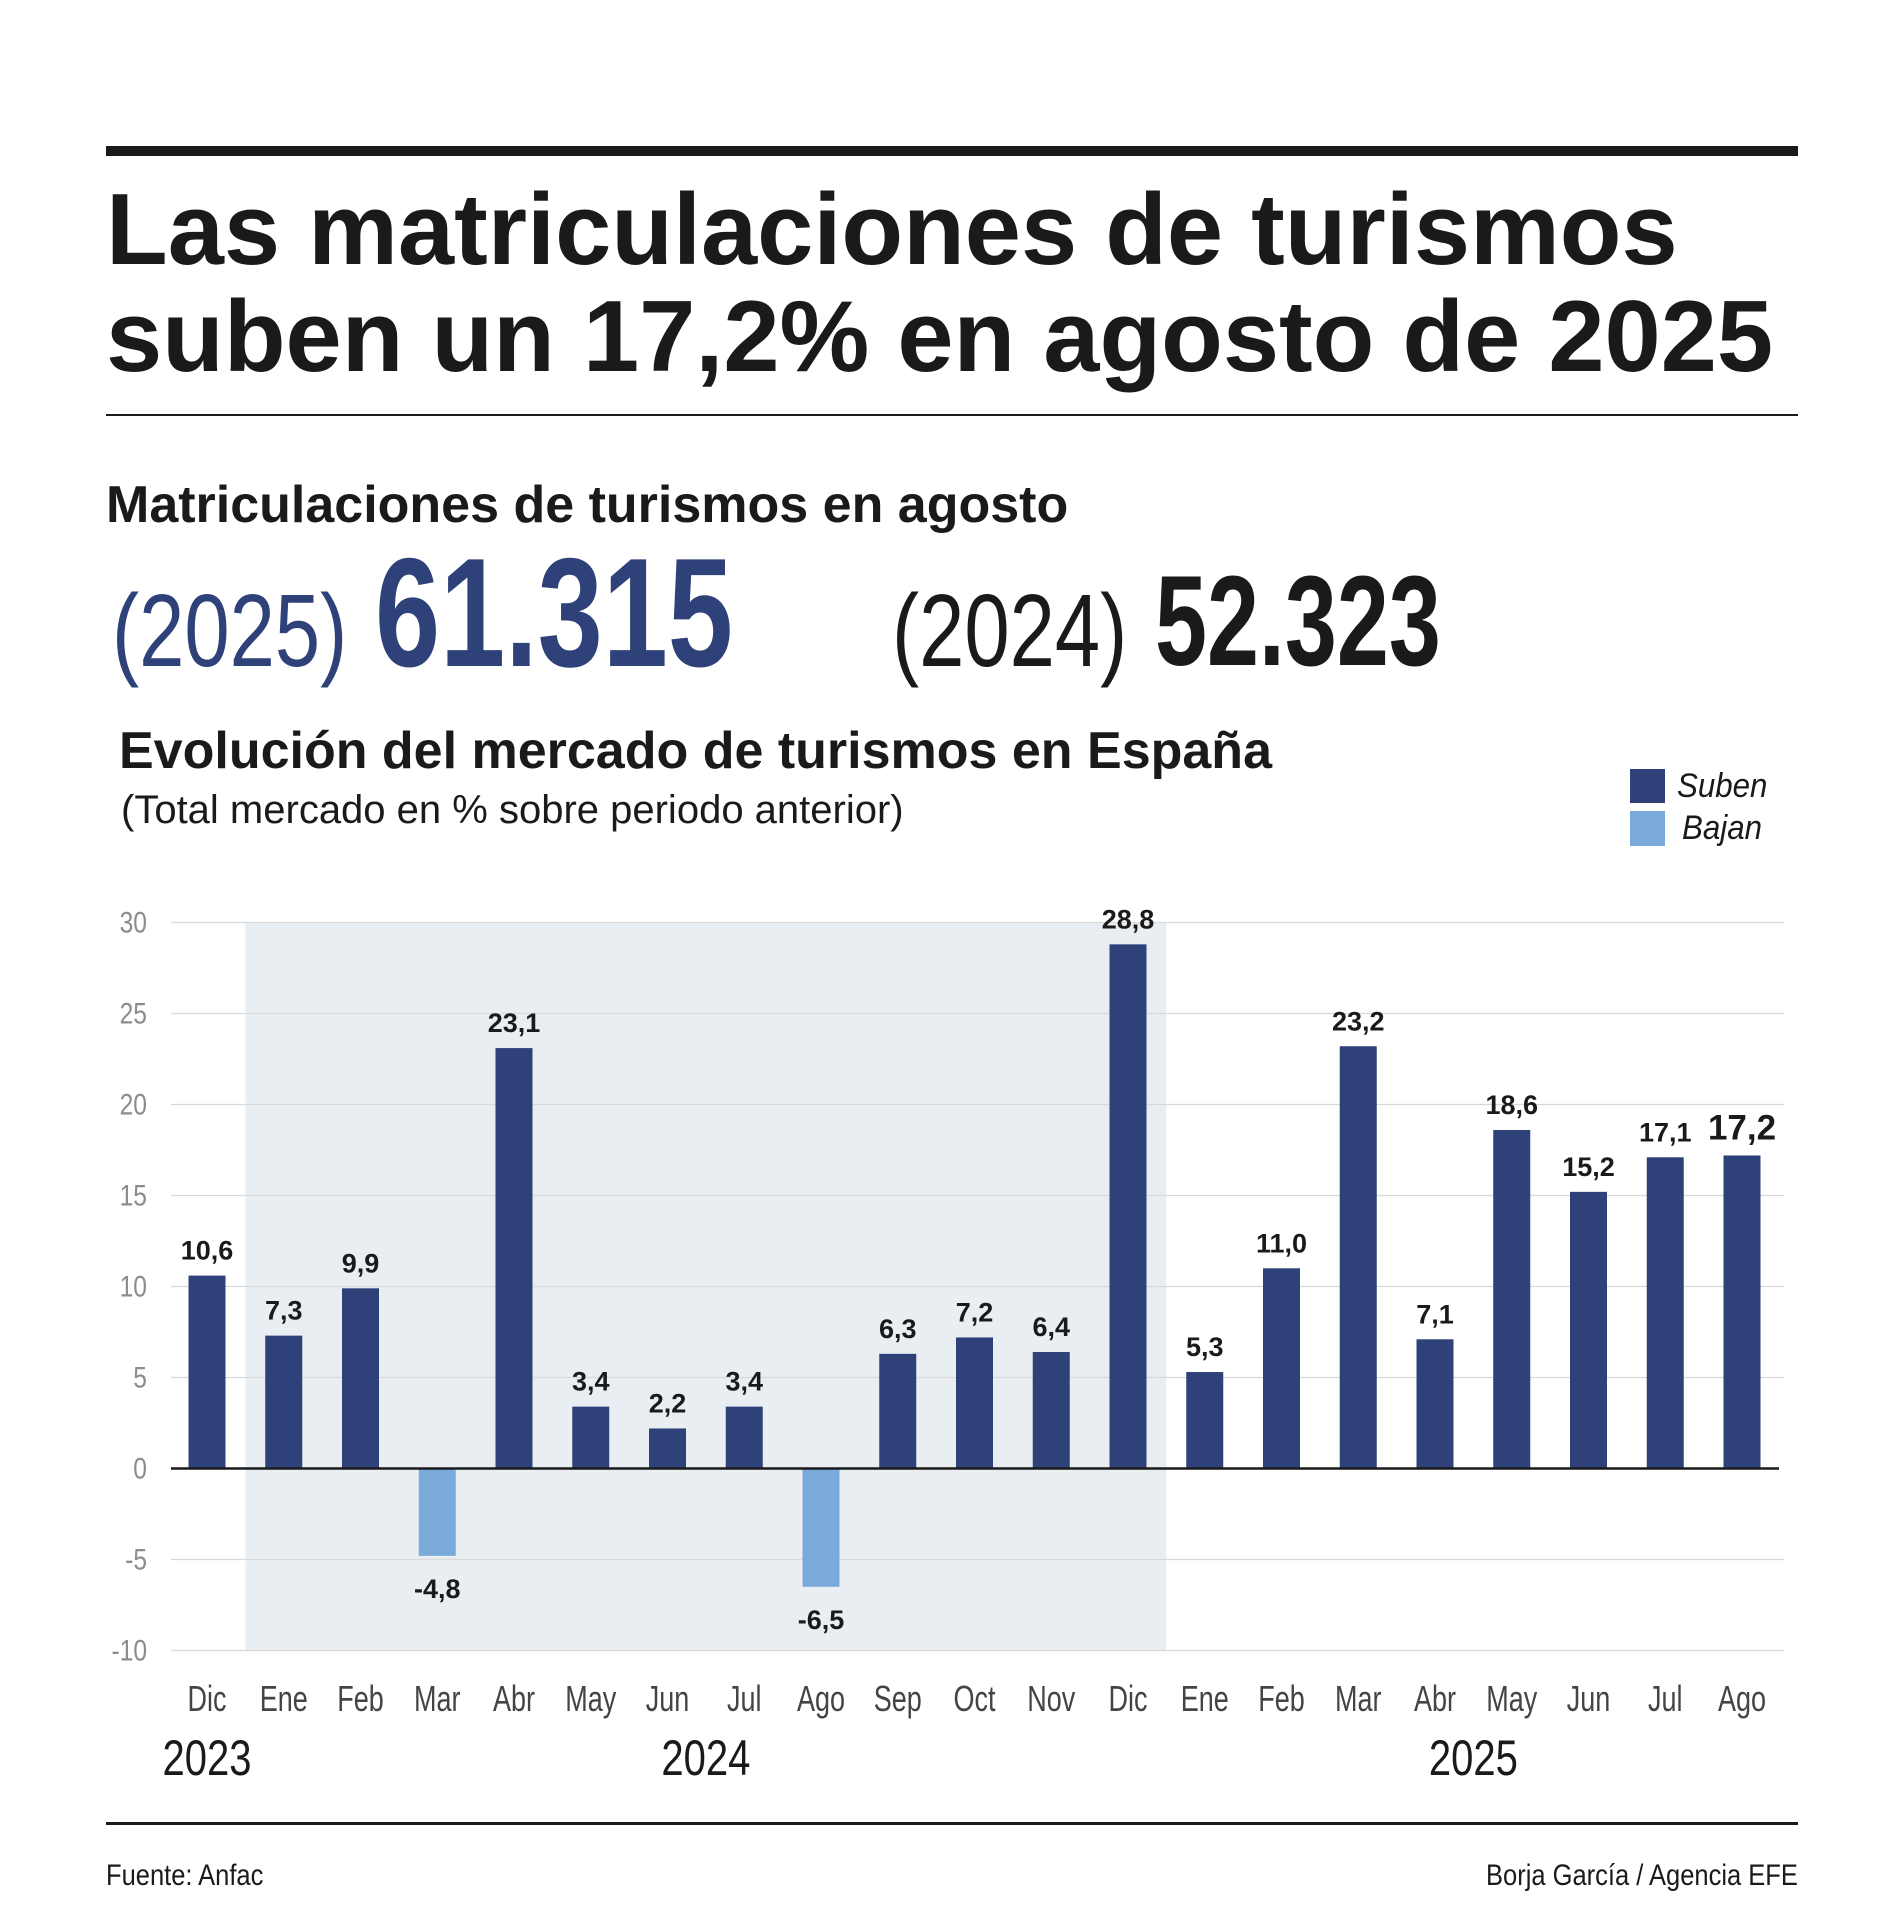  I want to click on month-label: Sep, so click(898, 1698).